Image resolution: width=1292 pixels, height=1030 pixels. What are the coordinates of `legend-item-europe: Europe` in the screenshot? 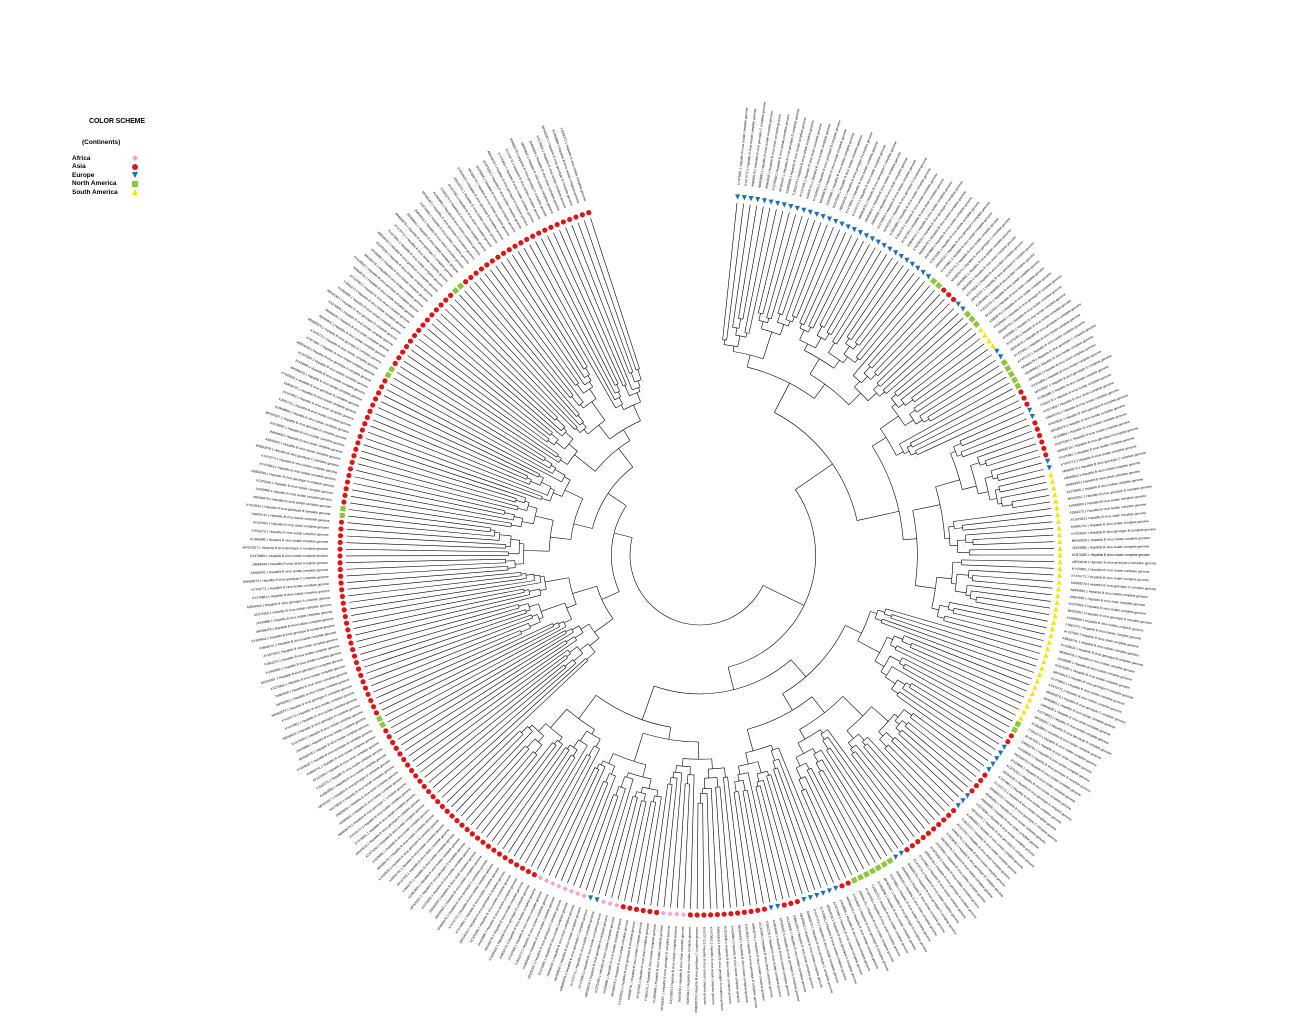 It's located at (127, 175).